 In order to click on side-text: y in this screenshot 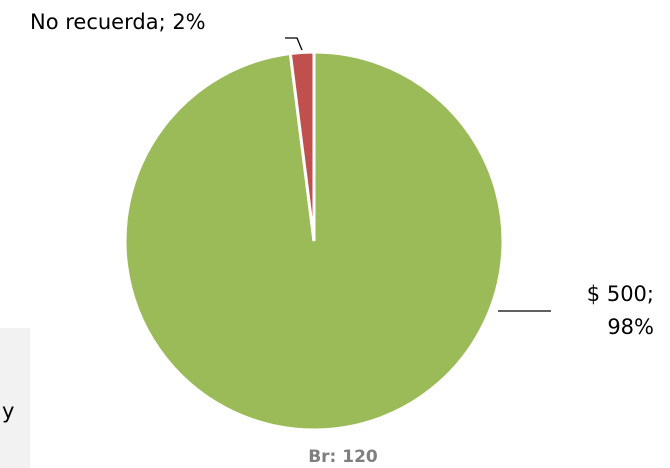, I will do `click(8, 411)`.